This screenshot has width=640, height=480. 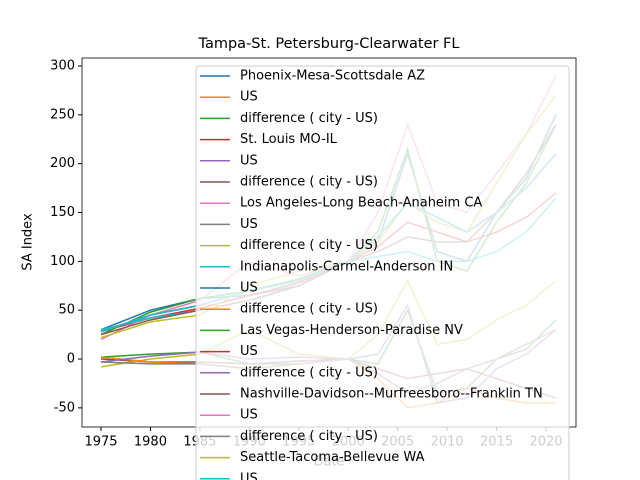 I want to click on y-tick-label: 200, so click(x=62, y=163).